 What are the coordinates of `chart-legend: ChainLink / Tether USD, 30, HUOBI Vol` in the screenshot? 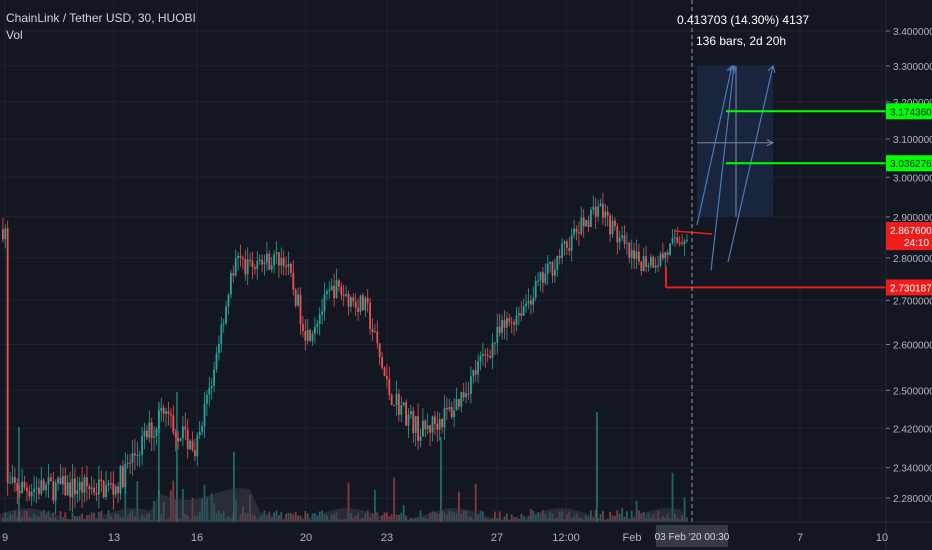 It's located at (101, 27).